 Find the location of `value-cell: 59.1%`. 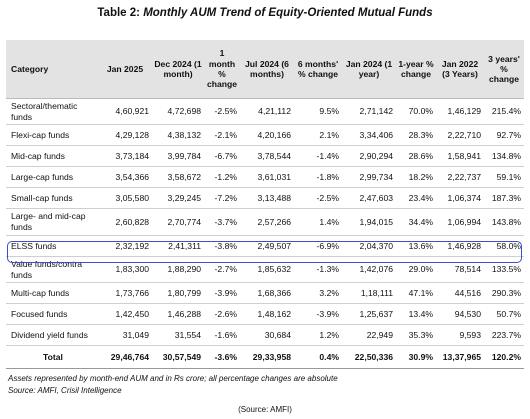

value-cell: 59.1% is located at coordinates (504, 177).